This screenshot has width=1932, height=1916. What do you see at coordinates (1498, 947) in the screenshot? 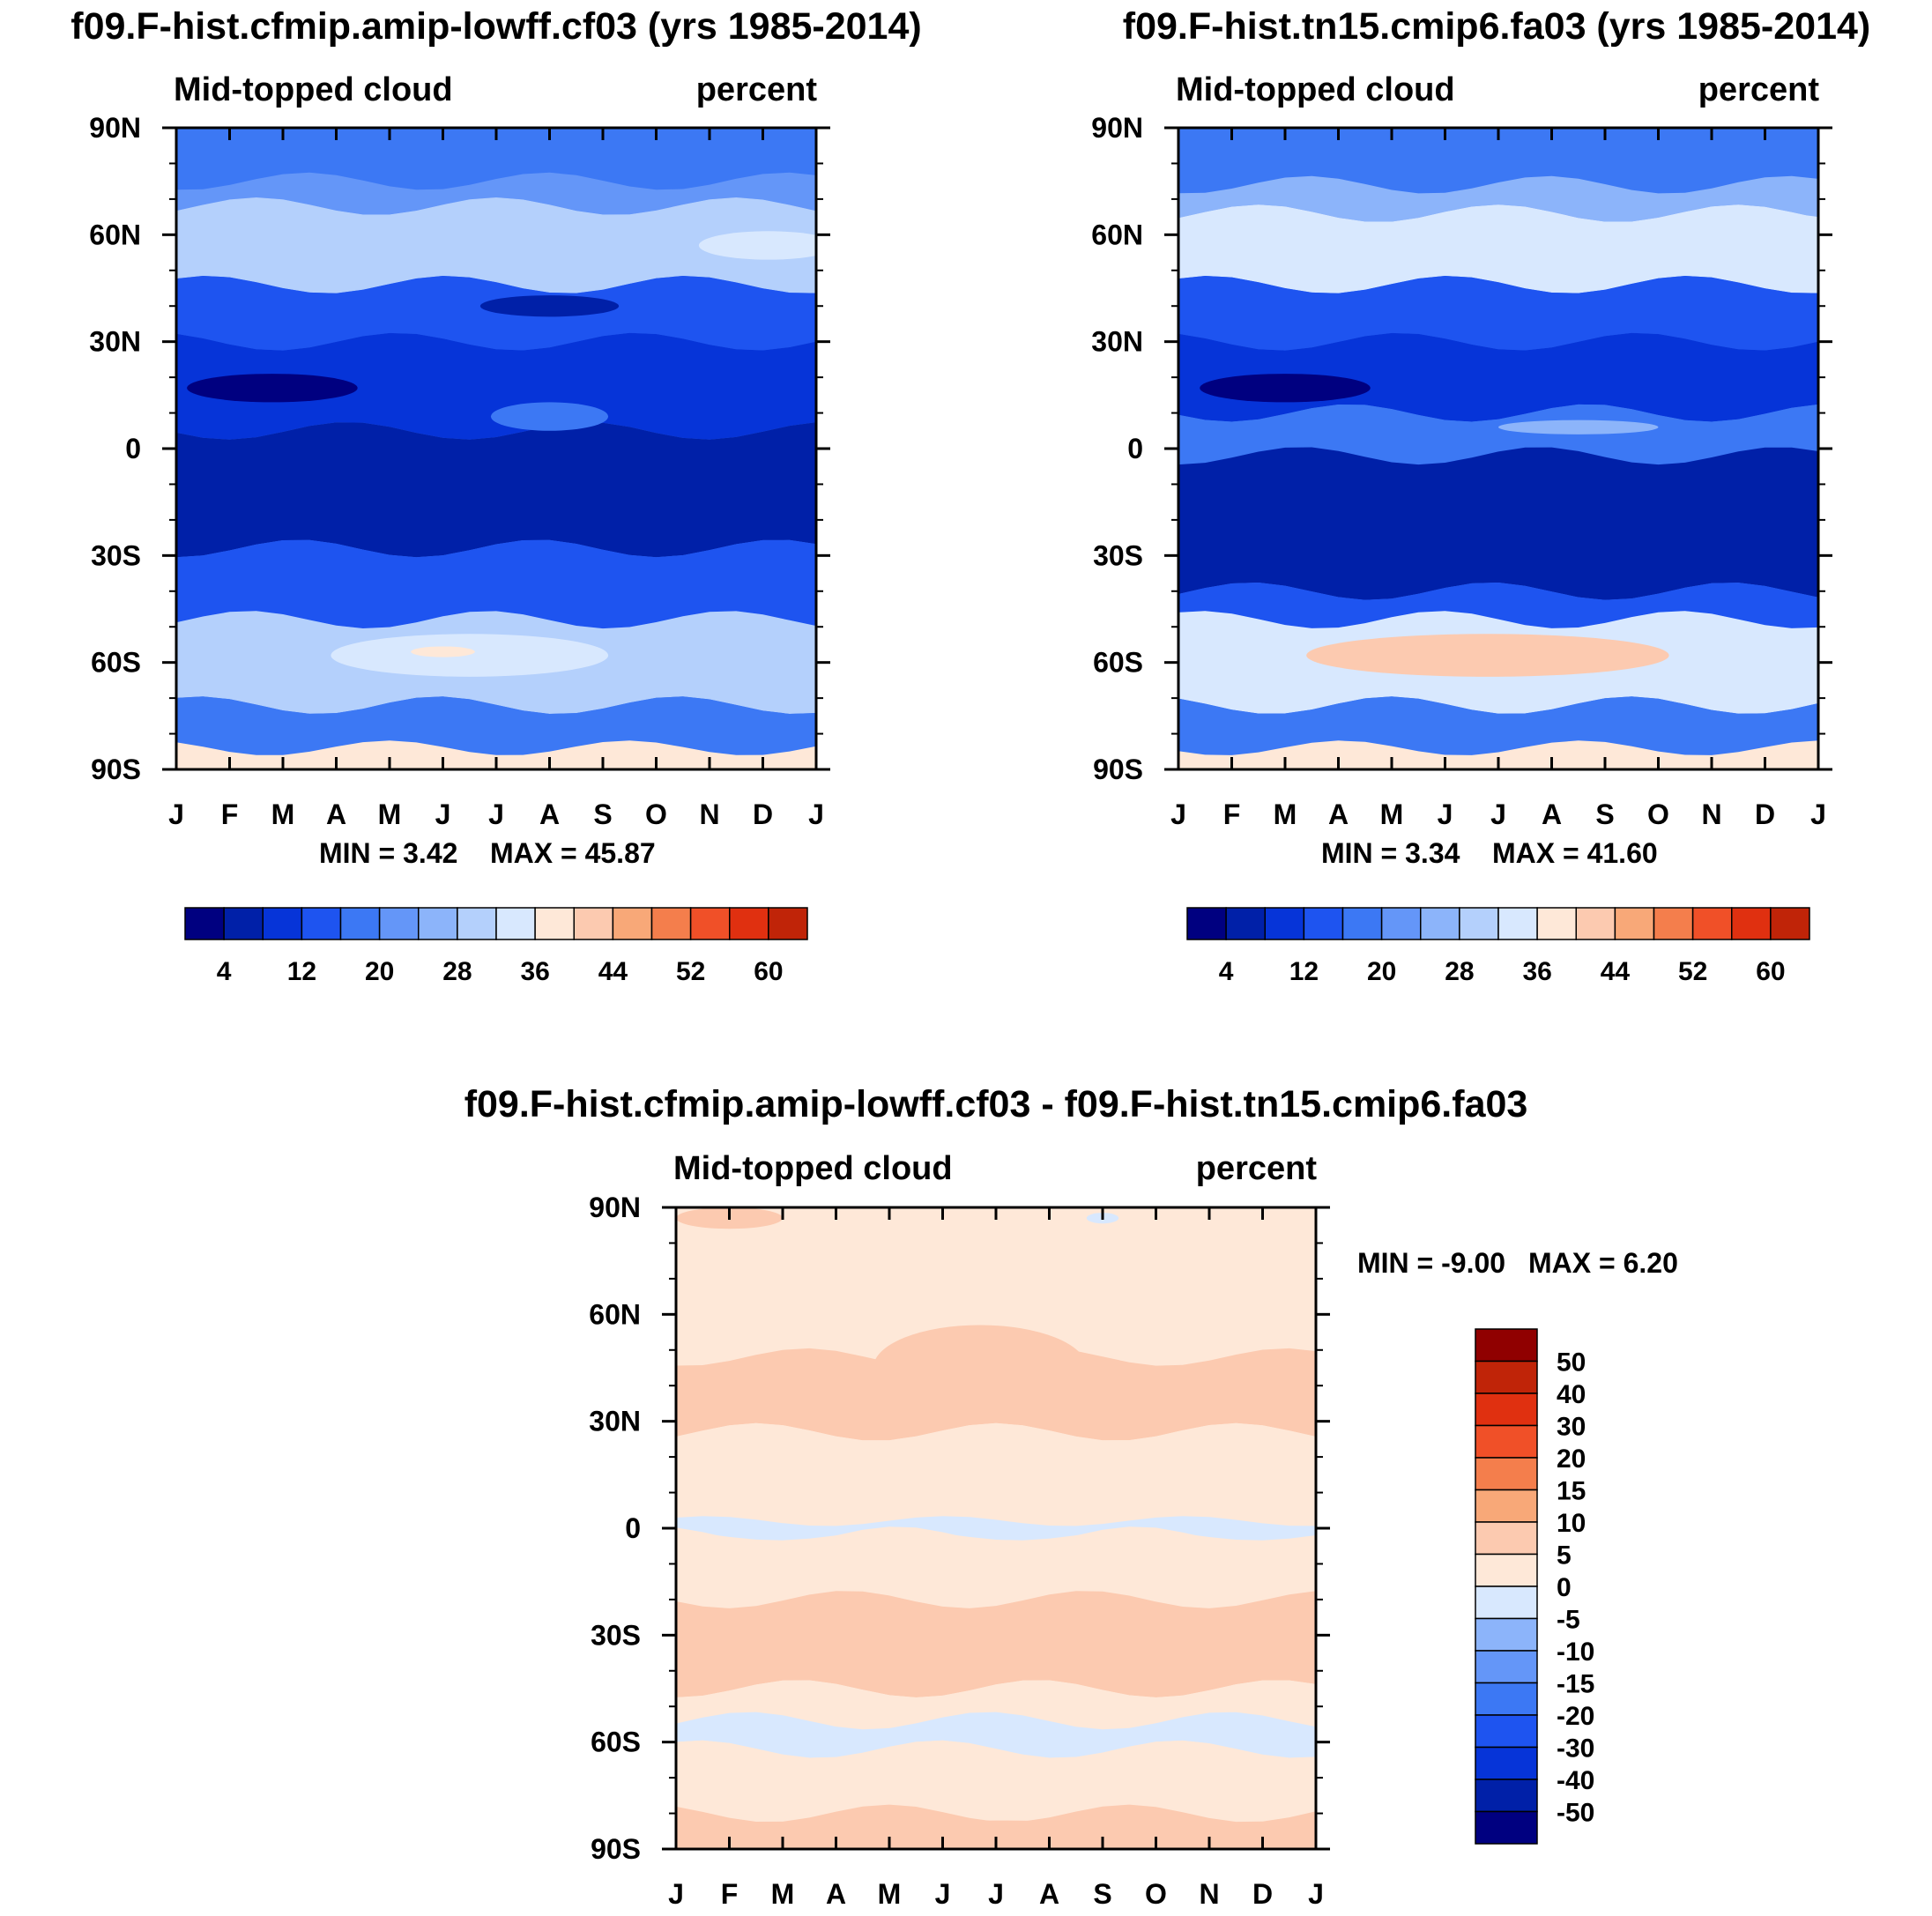
I see `panel-2-colorbar: 4 12 20 28 36 44 52 60` at bounding box center [1498, 947].